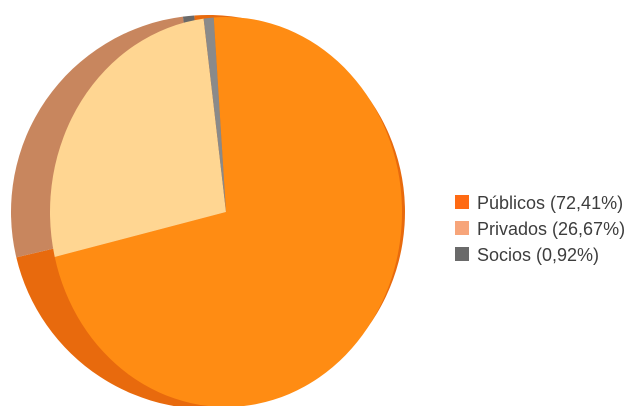  I want to click on legend-swatch-privados, so click(462, 228).